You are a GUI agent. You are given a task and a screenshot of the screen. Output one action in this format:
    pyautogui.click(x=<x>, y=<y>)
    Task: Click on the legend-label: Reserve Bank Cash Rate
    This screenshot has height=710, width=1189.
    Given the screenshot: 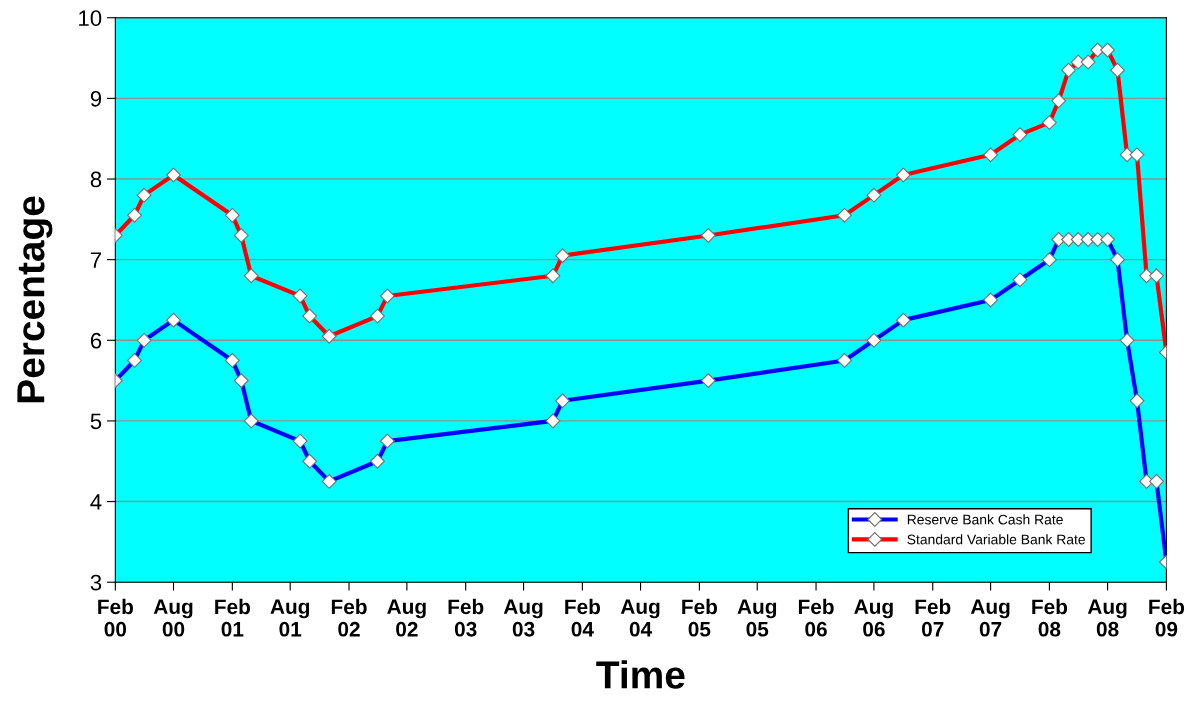 What is the action you would take?
    pyautogui.click(x=985, y=519)
    